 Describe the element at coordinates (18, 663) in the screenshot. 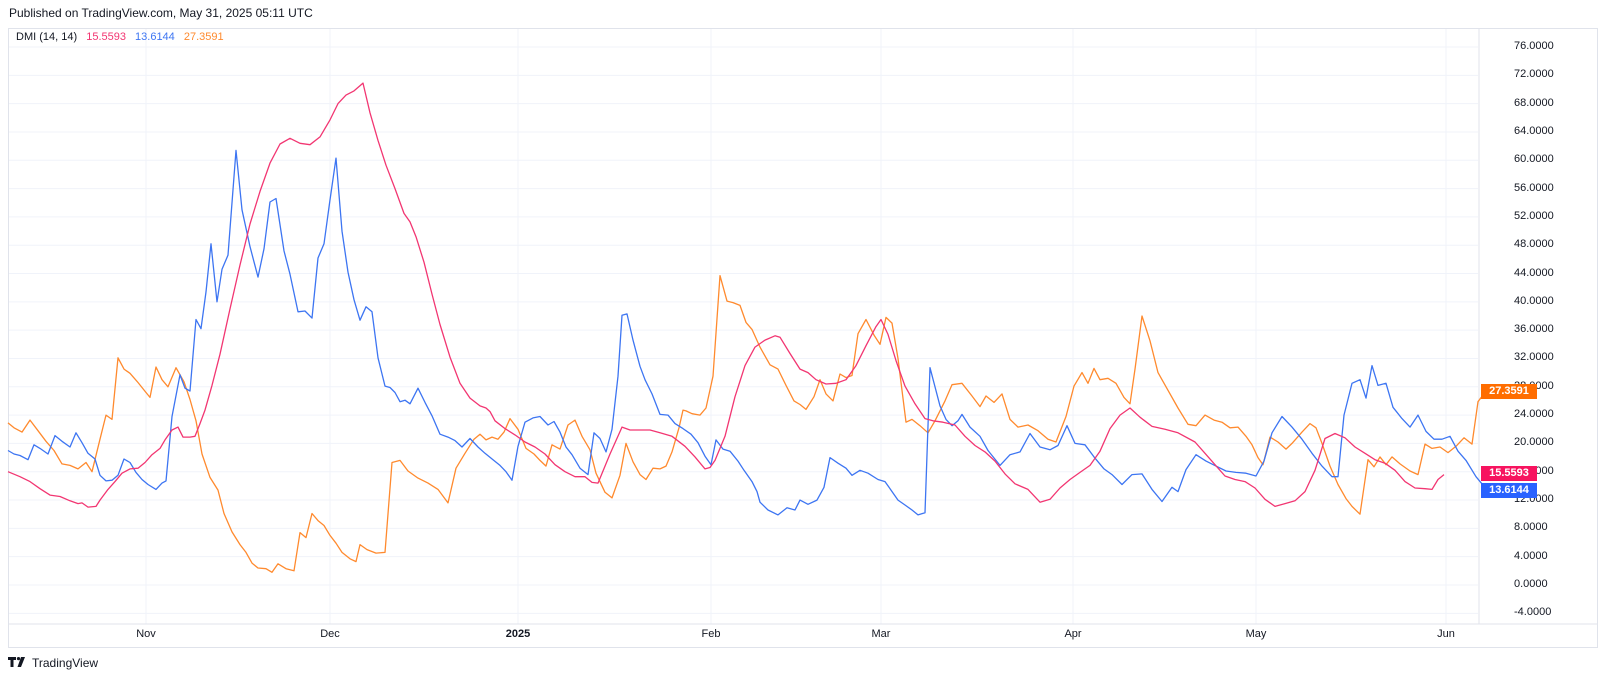

I see `tradingview-logo-icon` at that location.